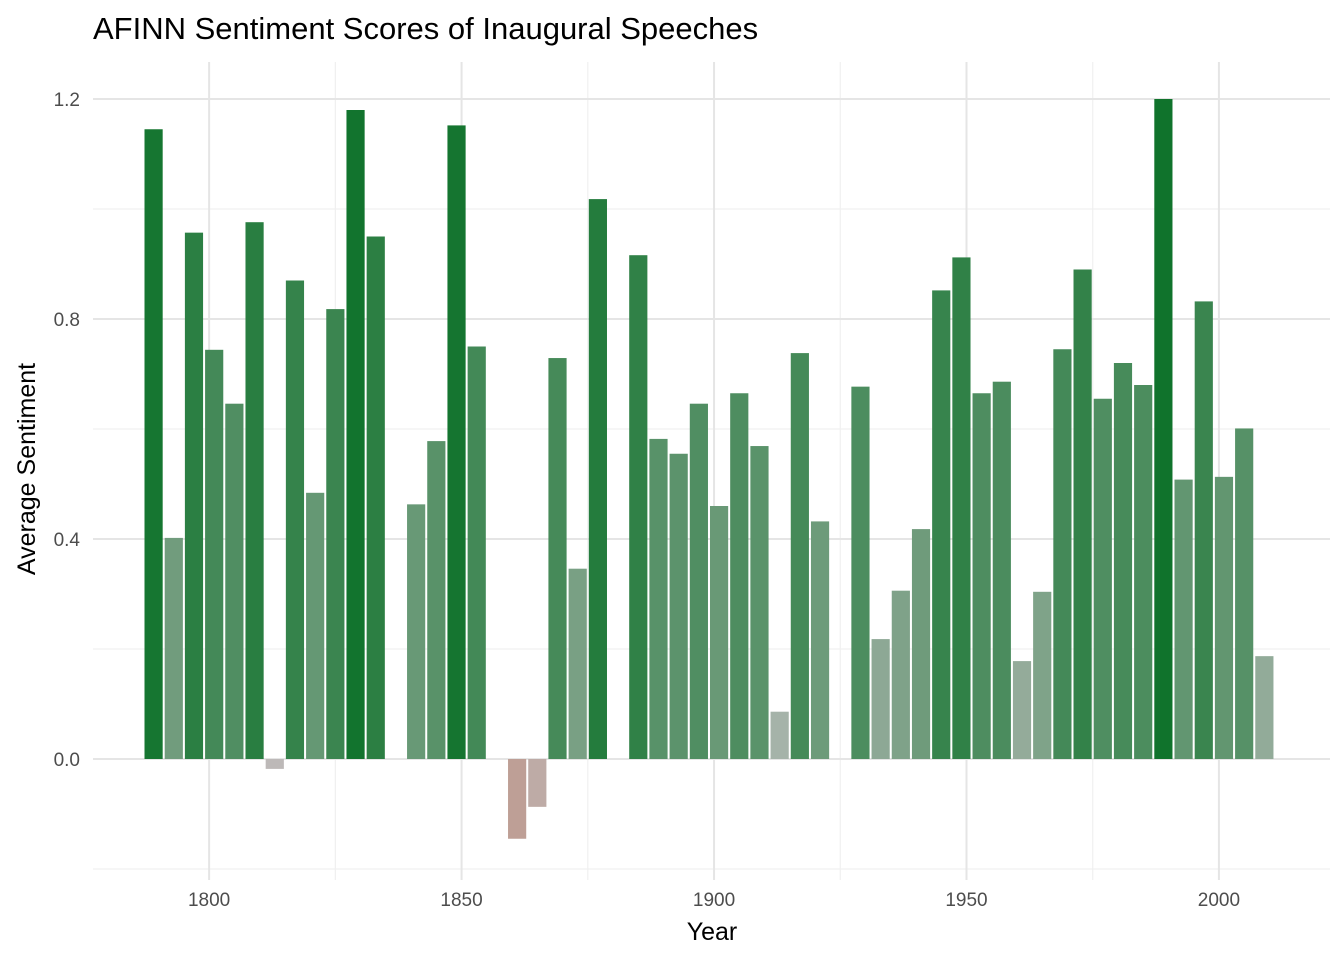  What do you see at coordinates (900, 674) in the screenshot?
I see `bar-1937` at bounding box center [900, 674].